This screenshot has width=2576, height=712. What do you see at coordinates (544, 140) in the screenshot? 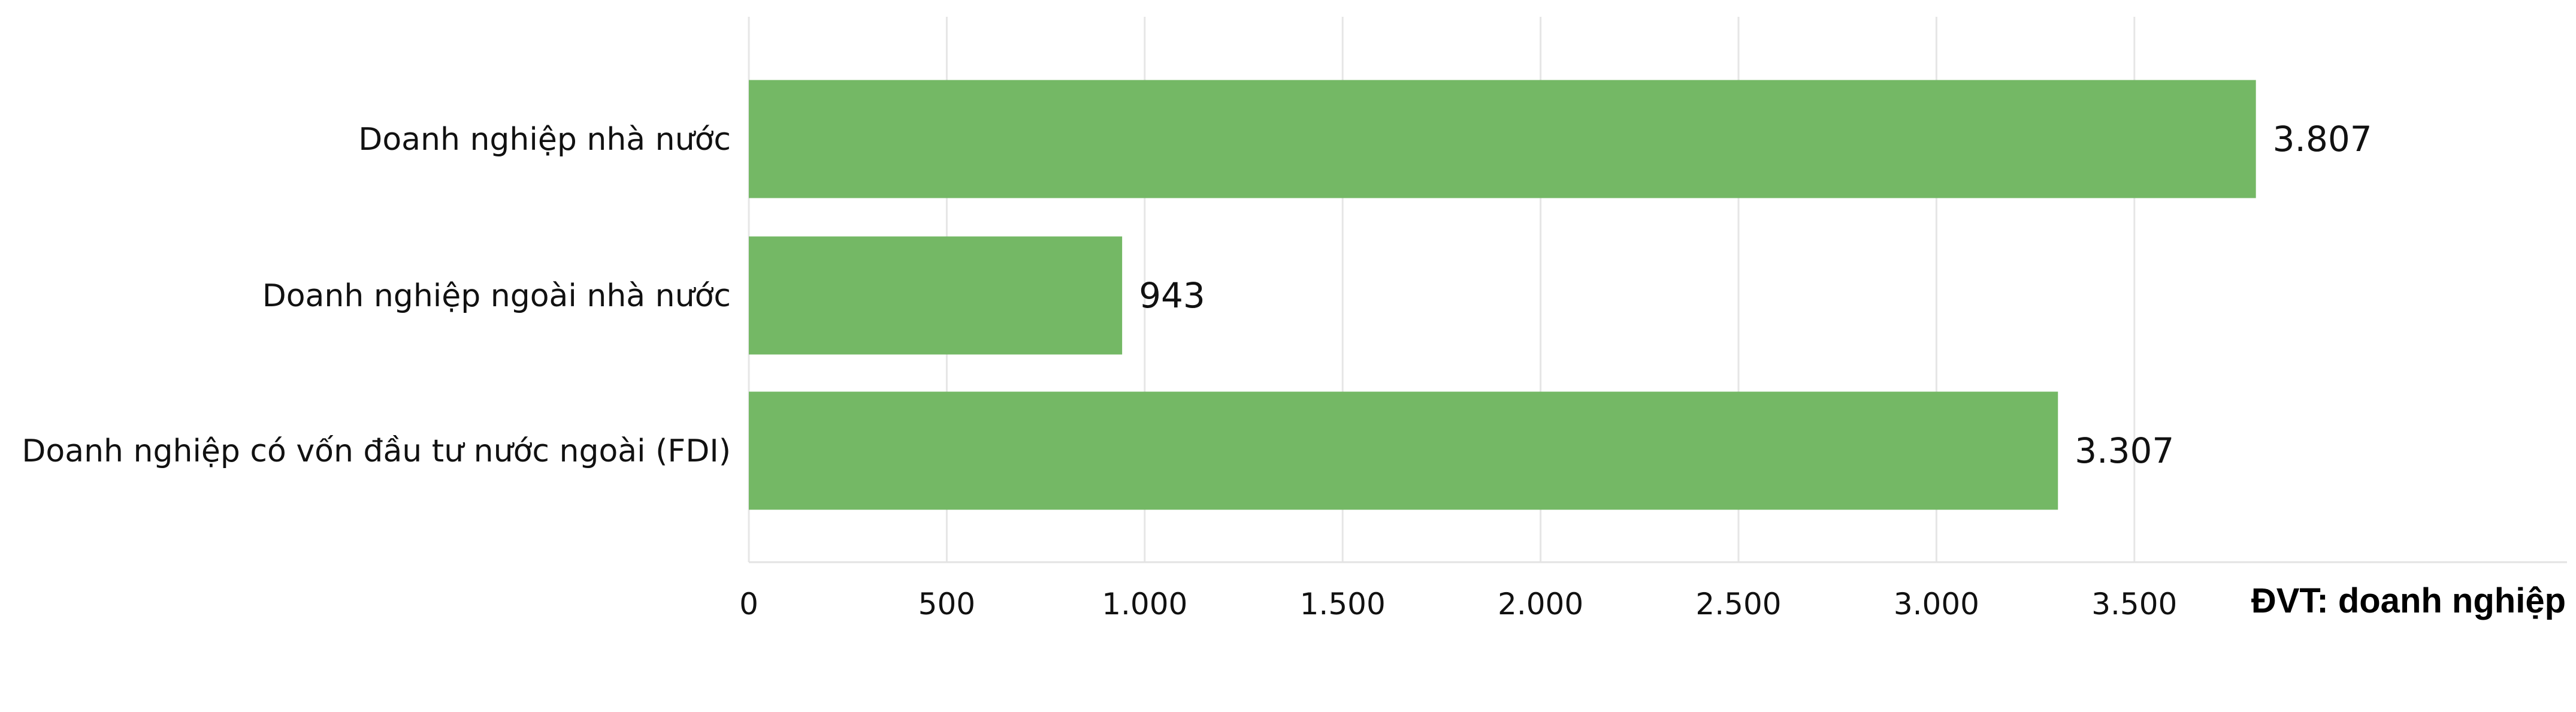
I see `category-label: Doanh nghiệp nhà nước` at bounding box center [544, 140].